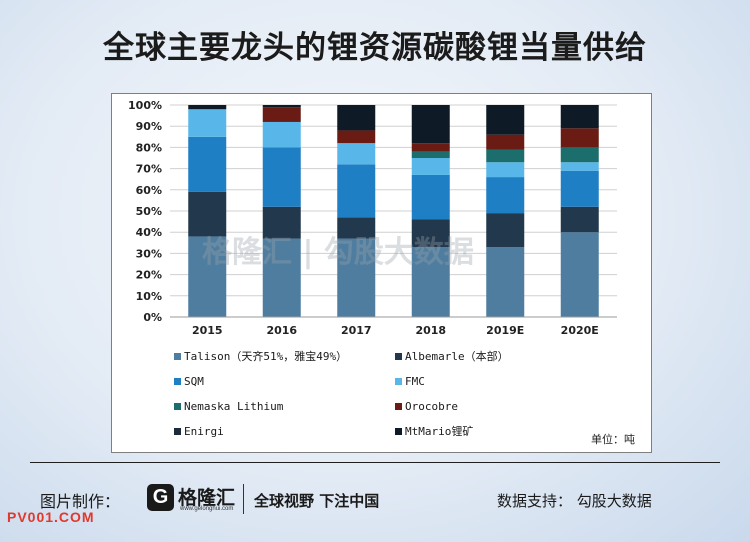  What do you see at coordinates (80, 501) in the screenshot?
I see `footer-label: 图片制作：` at bounding box center [80, 501].